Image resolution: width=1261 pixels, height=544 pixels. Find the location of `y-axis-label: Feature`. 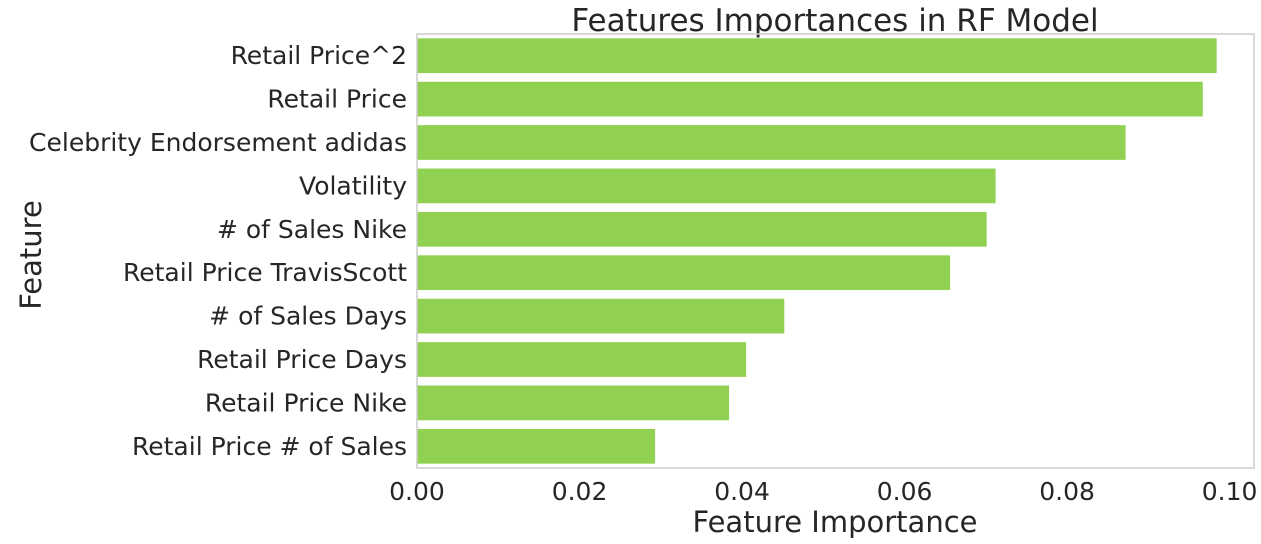

y-axis-label: Feature is located at coordinates (31, 255).